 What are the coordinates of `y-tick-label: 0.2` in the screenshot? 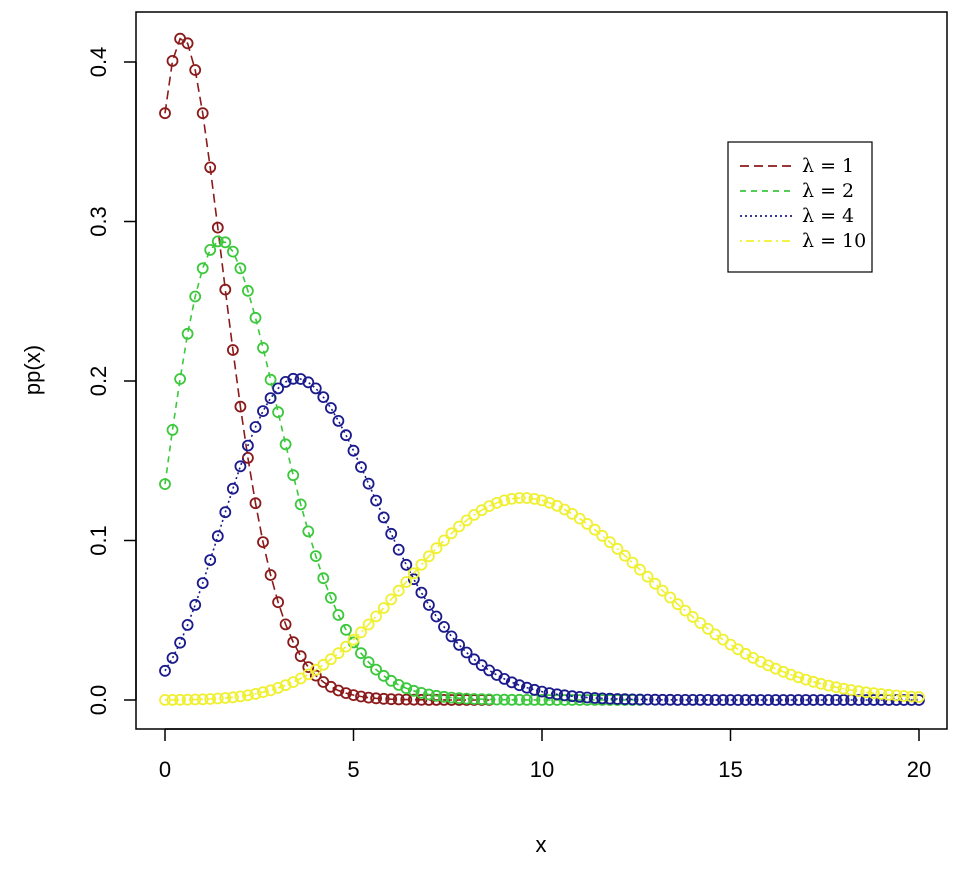 It's located at (98, 381).